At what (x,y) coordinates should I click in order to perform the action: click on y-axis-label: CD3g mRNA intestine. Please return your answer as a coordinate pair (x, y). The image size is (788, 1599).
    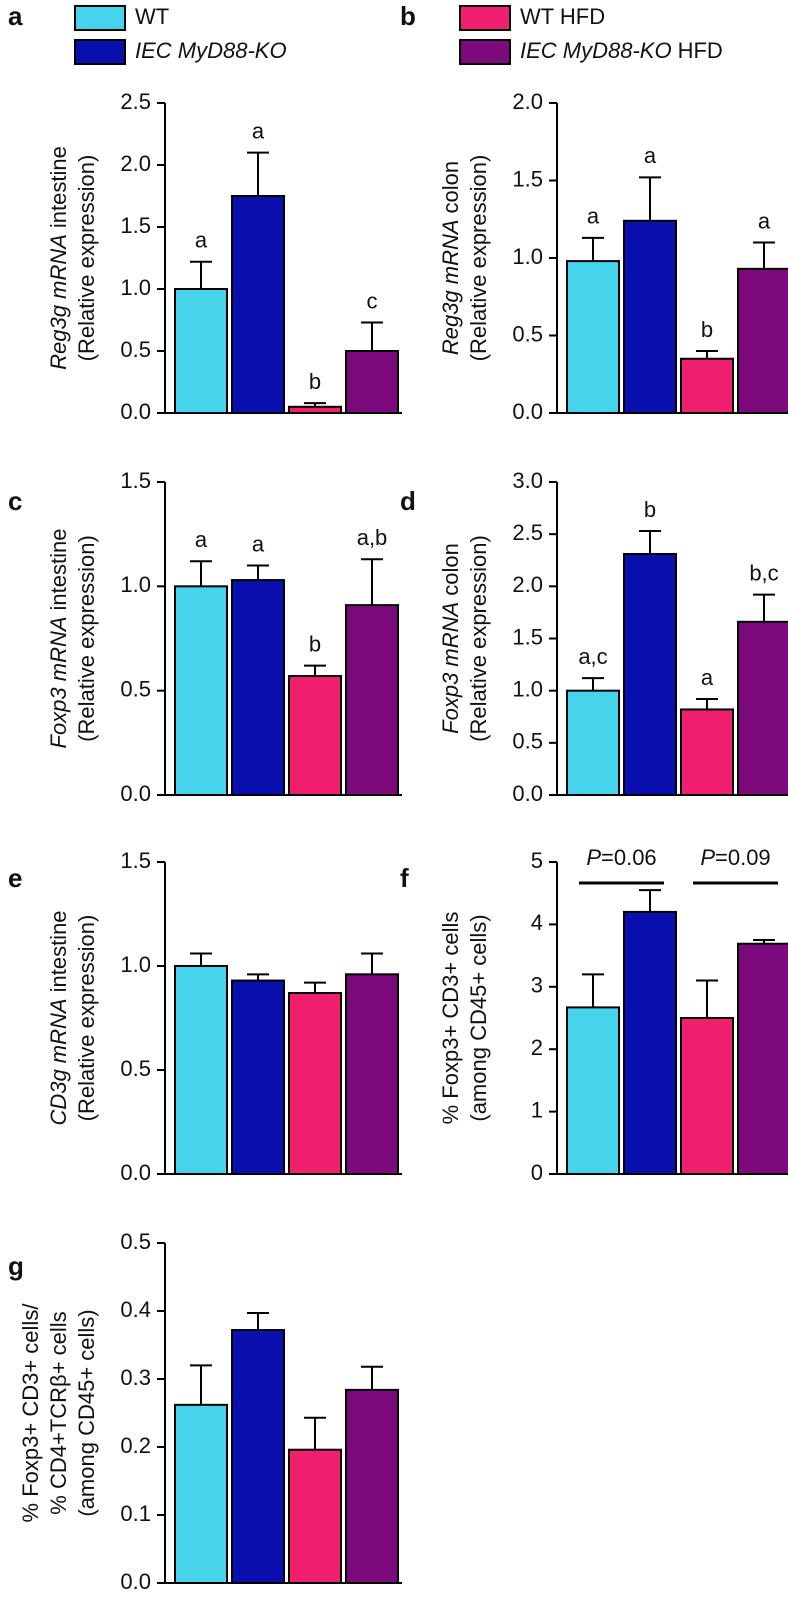
    Looking at the image, I should click on (58, 1017).